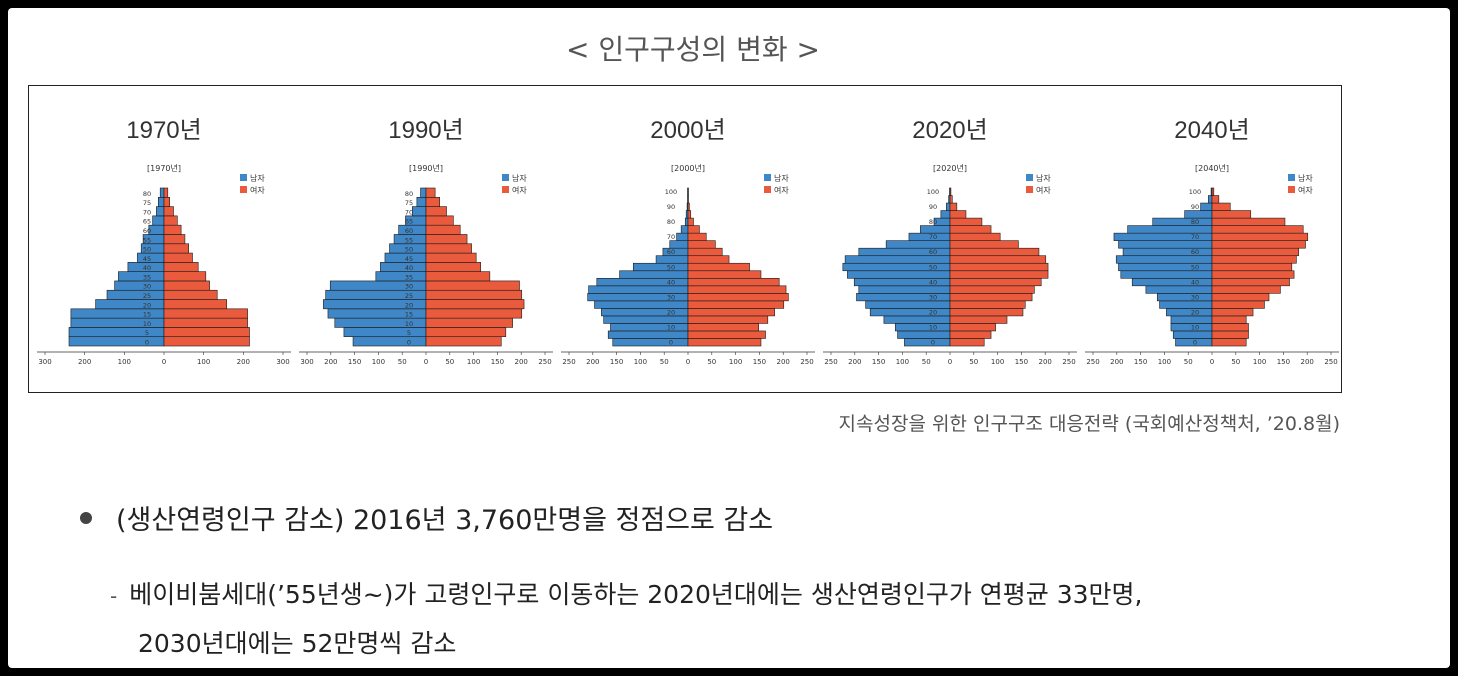 This screenshot has height=676, width=1458. What do you see at coordinates (297, 643) in the screenshot?
I see `sub-bullet-line2: 2030년대에는 52만명씩 감소` at bounding box center [297, 643].